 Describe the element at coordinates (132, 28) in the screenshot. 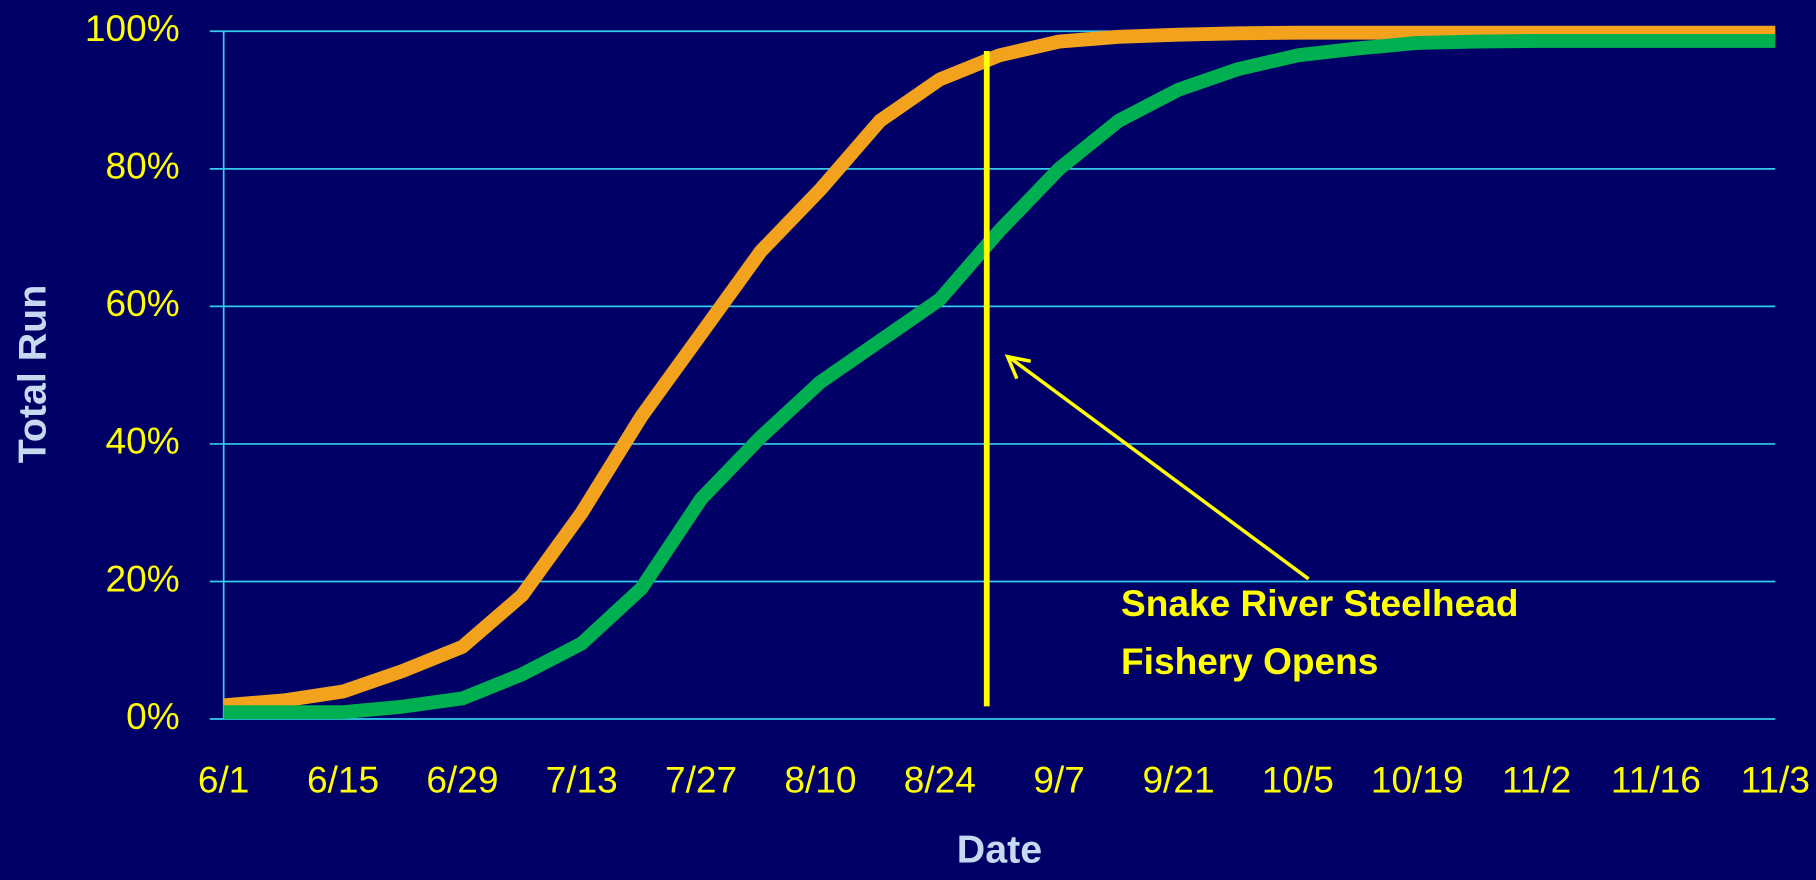

I see `y-tick-label: 100%` at that location.